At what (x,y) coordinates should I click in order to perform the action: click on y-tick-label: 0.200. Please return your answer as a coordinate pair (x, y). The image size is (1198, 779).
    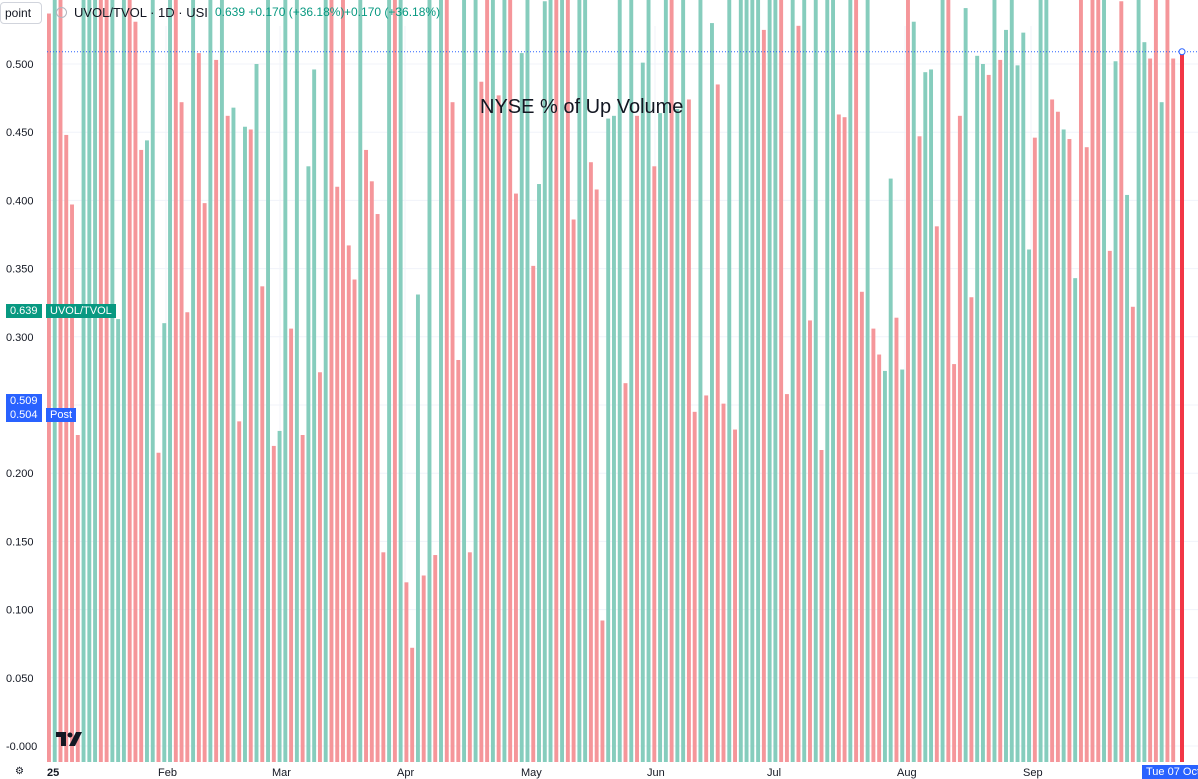
    Looking at the image, I should click on (20, 474).